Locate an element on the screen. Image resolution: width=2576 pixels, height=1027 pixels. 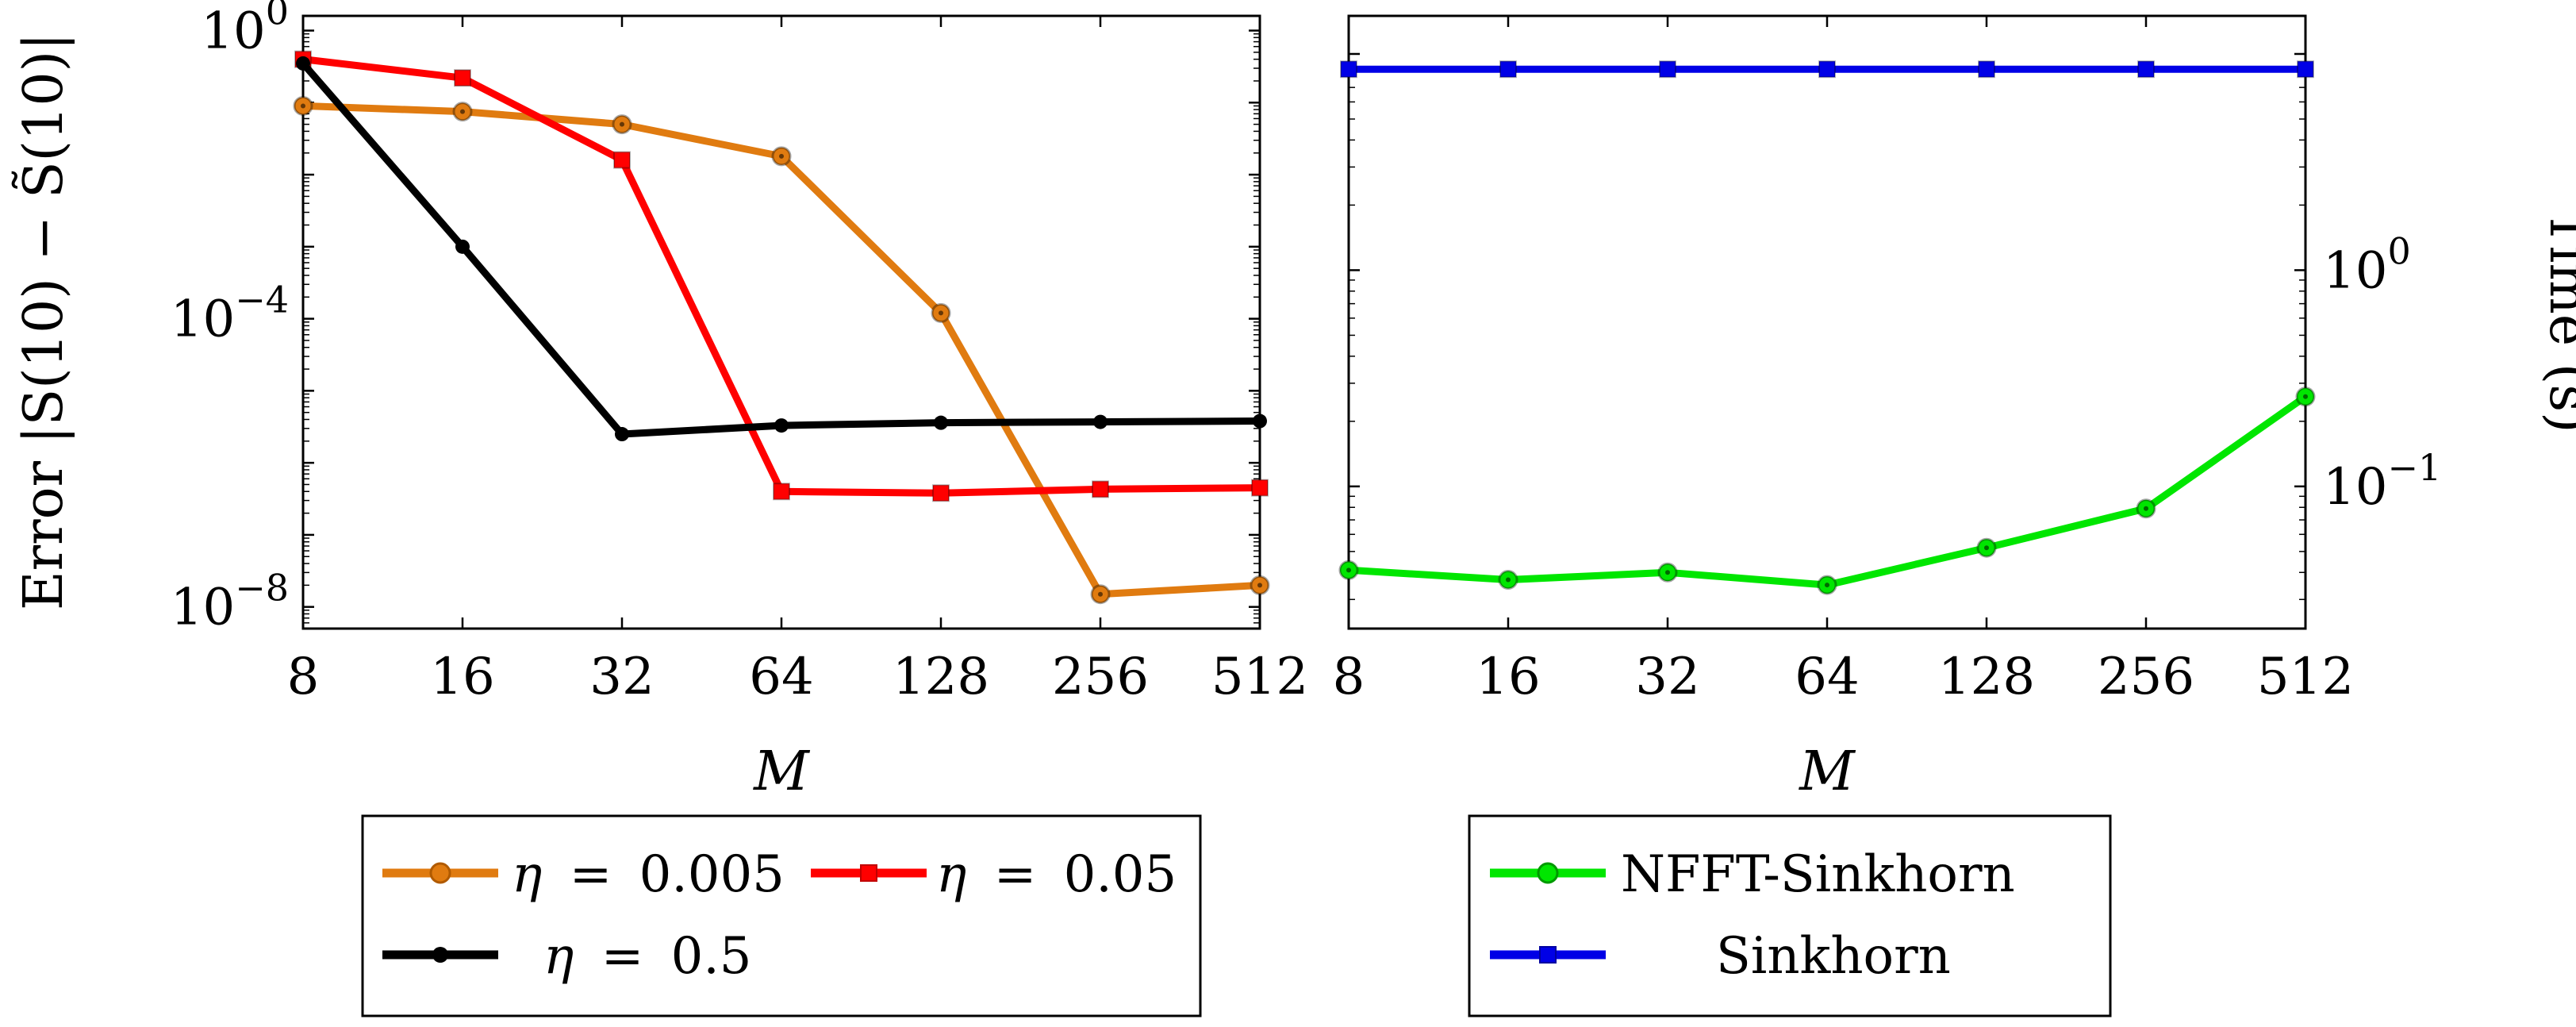
legend-entry-eta-0.5: η = 0.5 is located at coordinates (566, 956).